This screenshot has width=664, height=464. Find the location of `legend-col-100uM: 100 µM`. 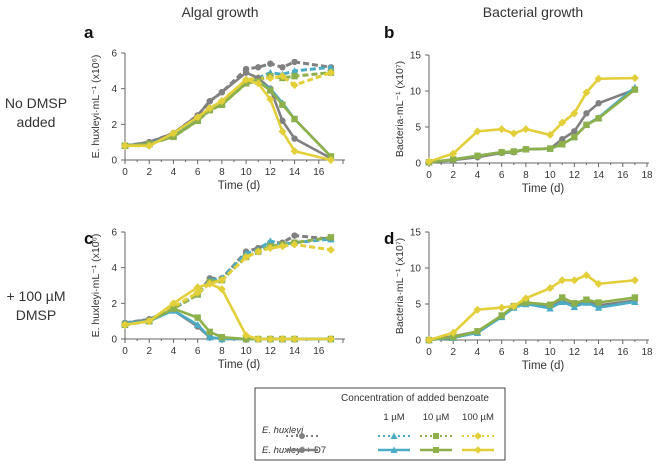

legend-col-100uM: 100 µM is located at coordinates (478, 417).